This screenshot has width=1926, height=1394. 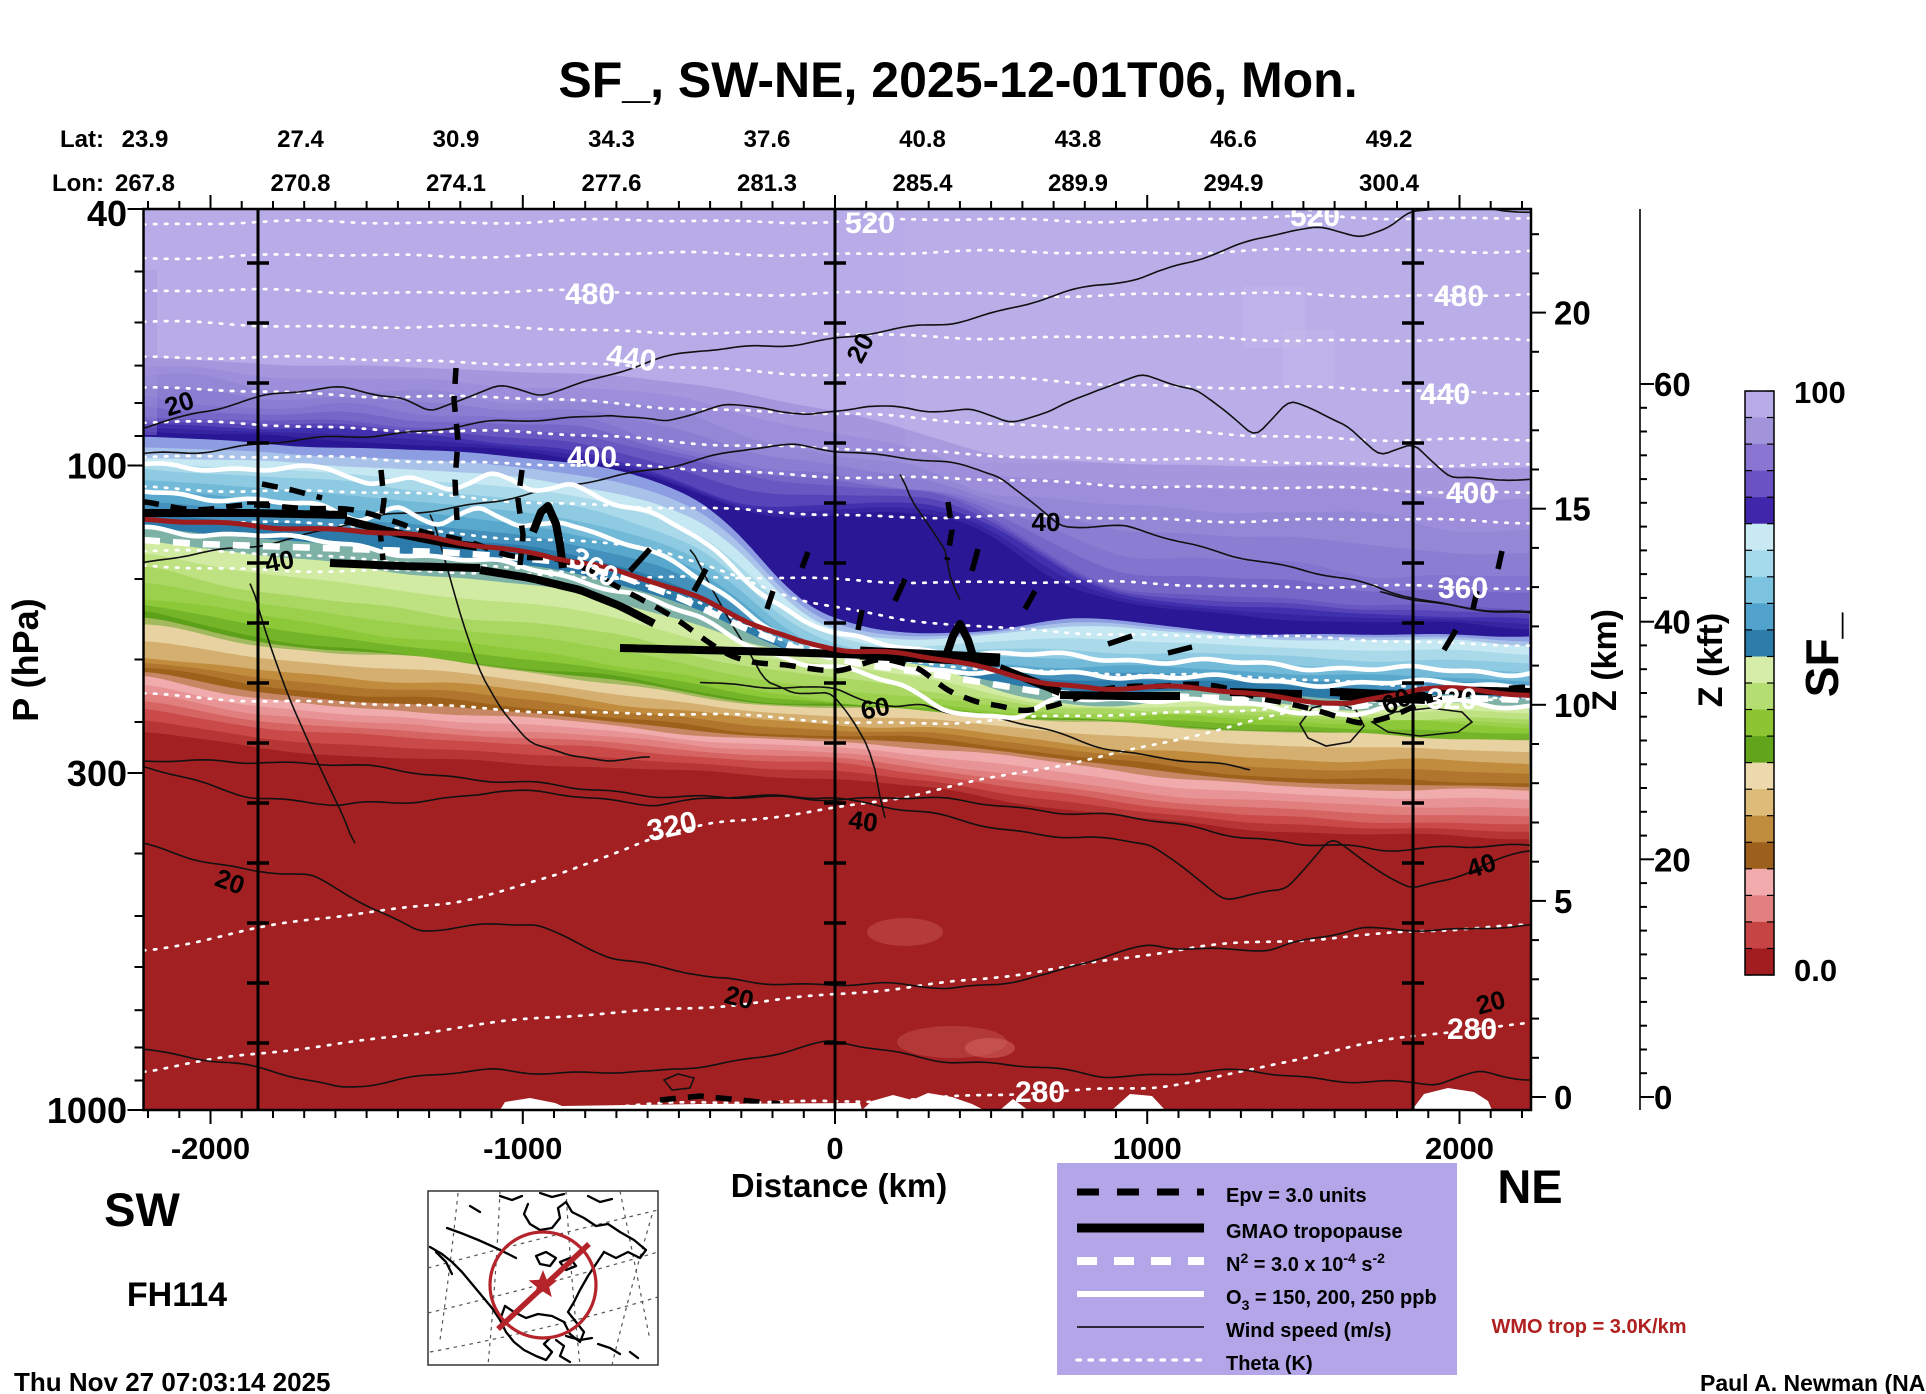 I want to click on svg-text: 267.8, so click(x=145, y=183).